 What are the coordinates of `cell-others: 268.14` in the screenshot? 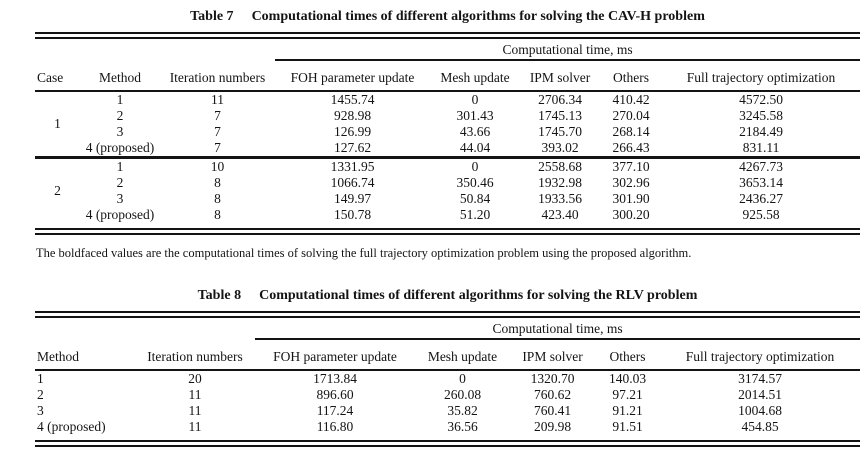 It's located at (631, 131).